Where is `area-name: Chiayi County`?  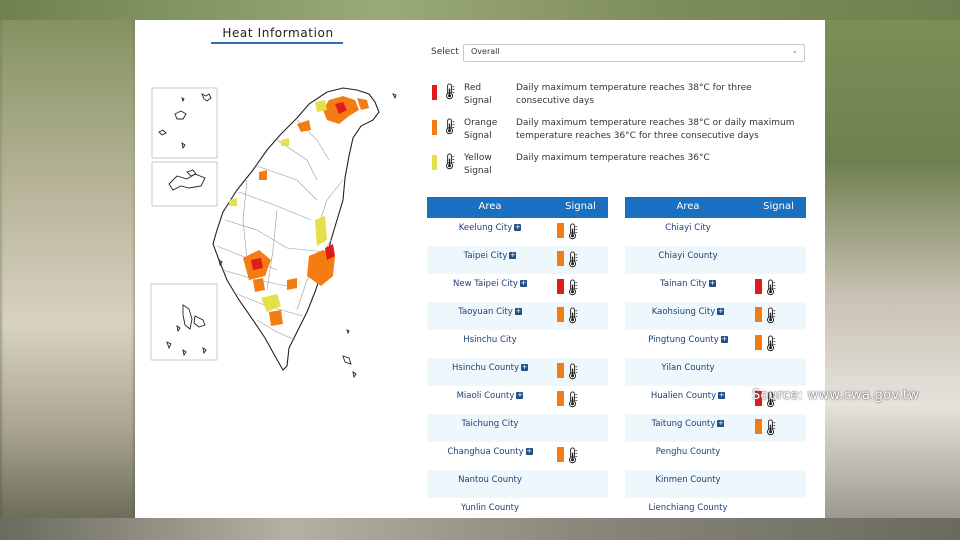 area-name: Chiayi County is located at coordinates (688, 256).